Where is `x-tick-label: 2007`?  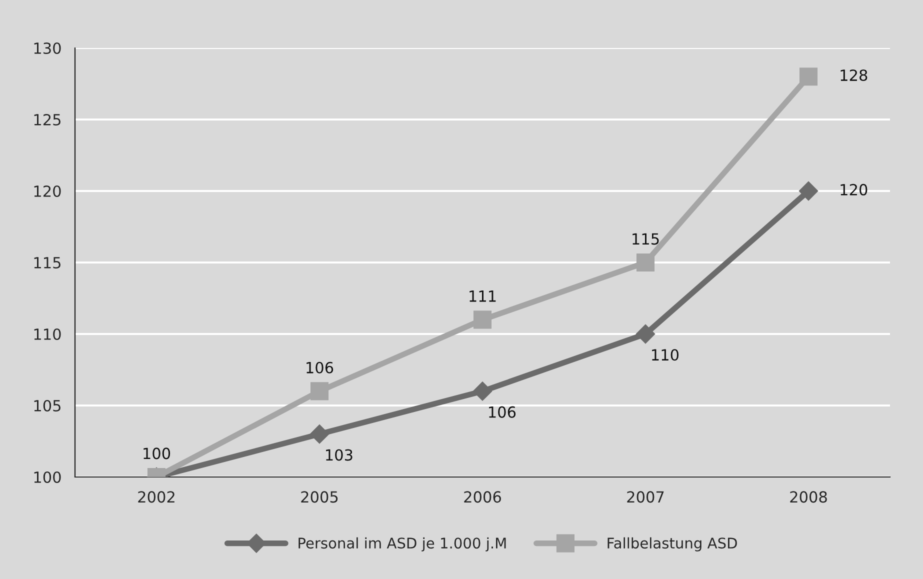
x-tick-label: 2007 is located at coordinates (645, 497).